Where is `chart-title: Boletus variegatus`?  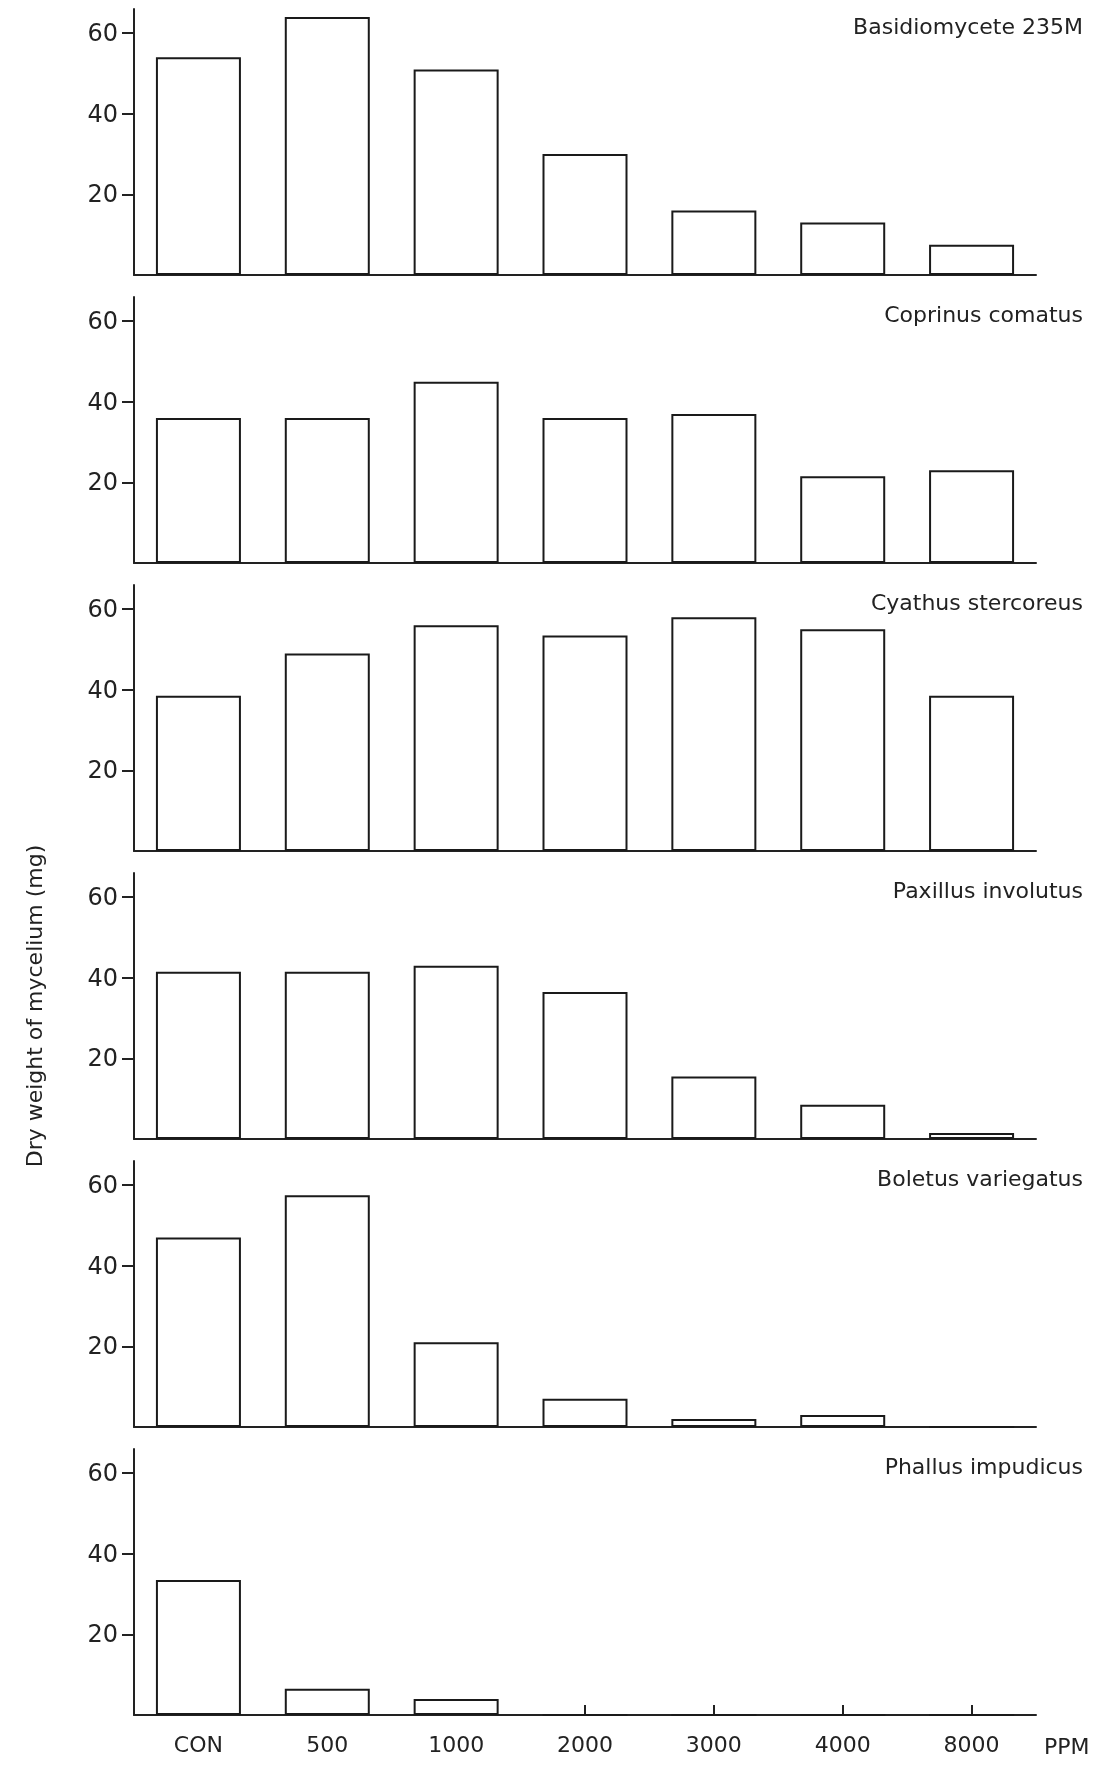 chart-title: Boletus variegatus is located at coordinates (980, 1178).